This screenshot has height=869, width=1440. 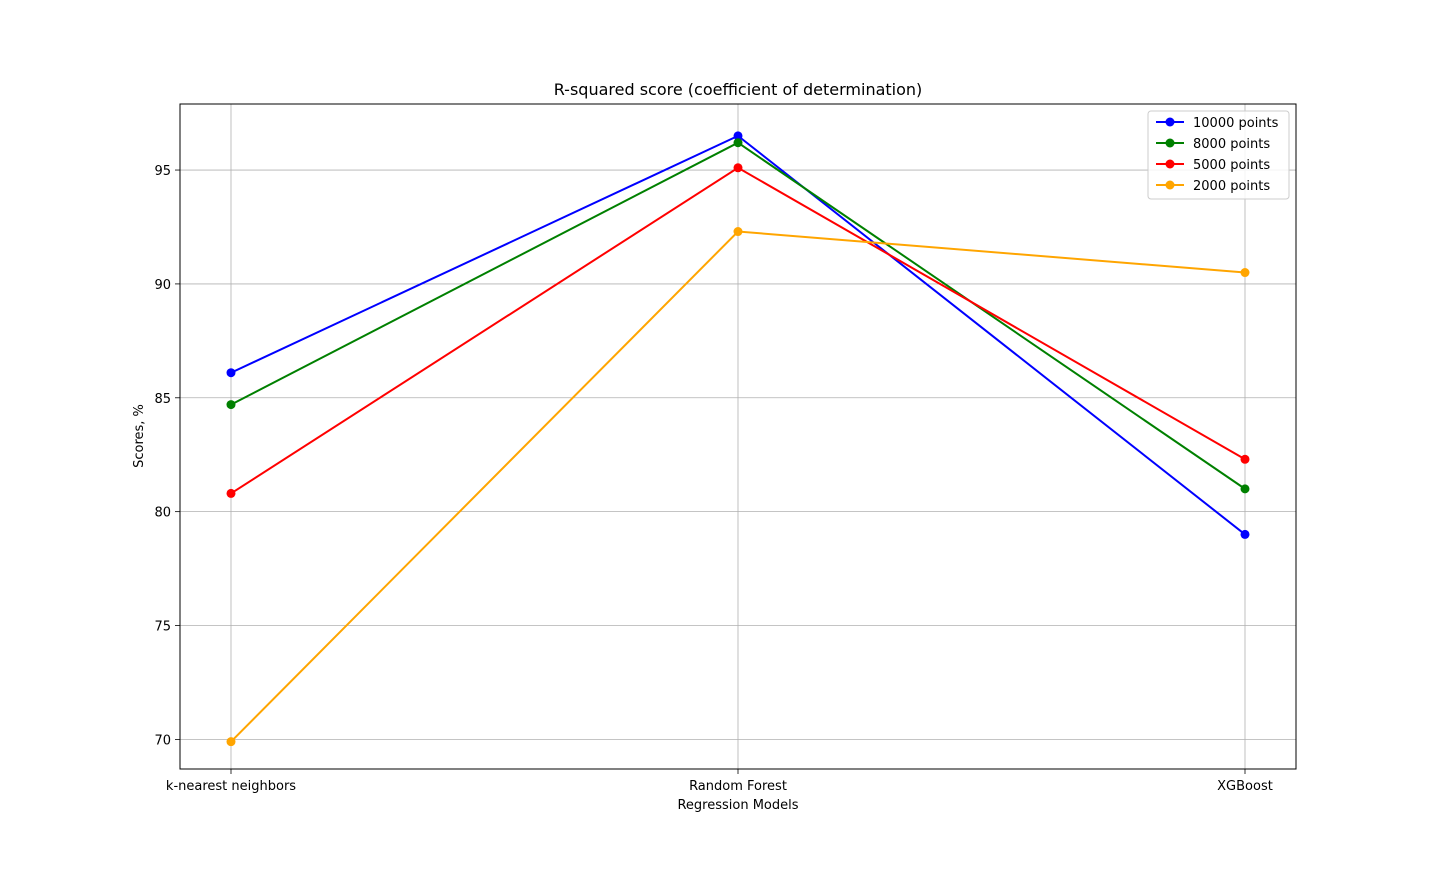 I want to click on x-tick-label: XGBoost, so click(x=1245, y=786).